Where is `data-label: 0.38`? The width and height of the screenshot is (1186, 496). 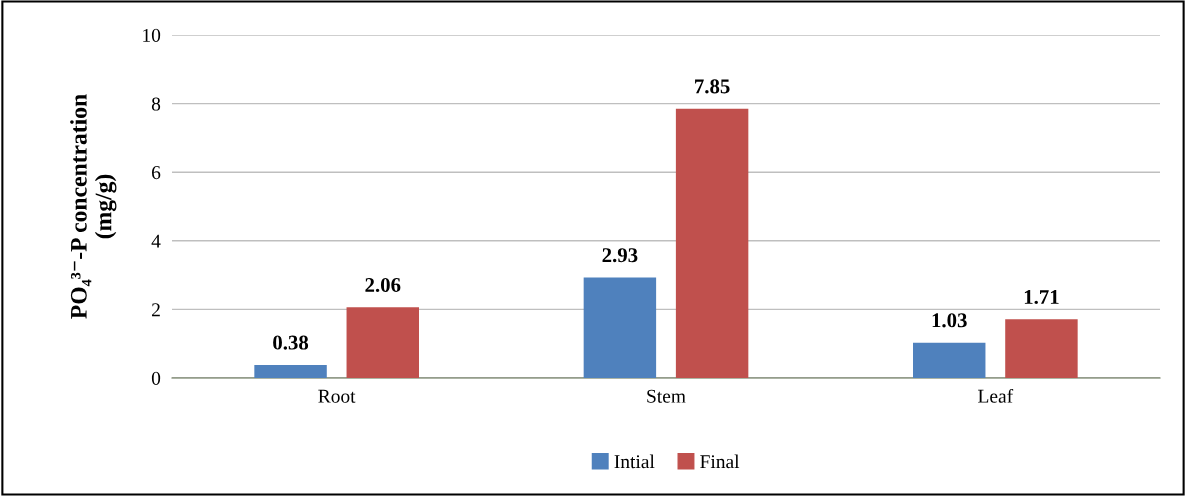 data-label: 0.38 is located at coordinates (291, 342).